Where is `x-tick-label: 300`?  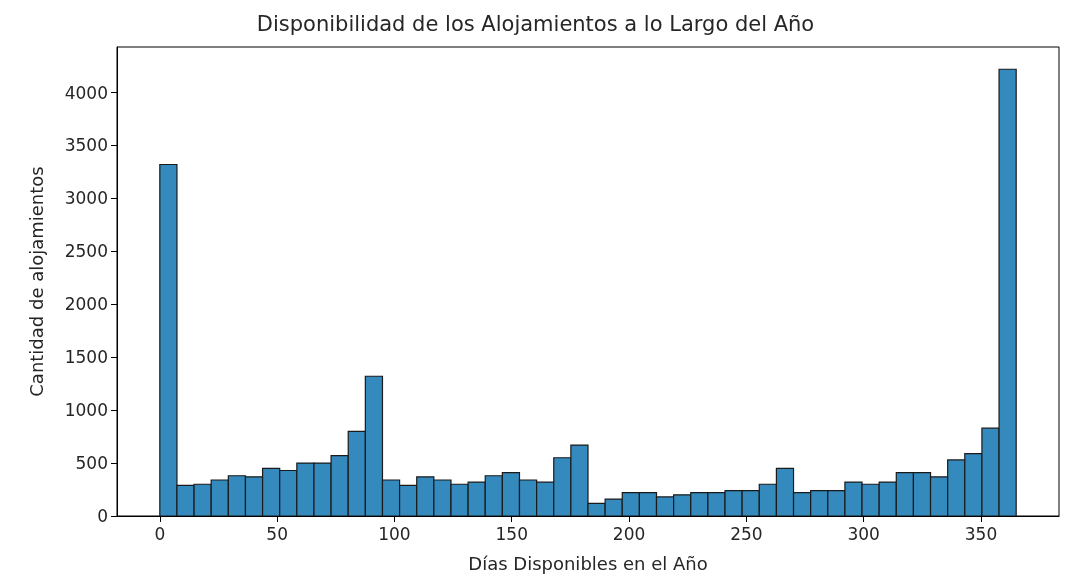
x-tick-label: 300 is located at coordinates (863, 533).